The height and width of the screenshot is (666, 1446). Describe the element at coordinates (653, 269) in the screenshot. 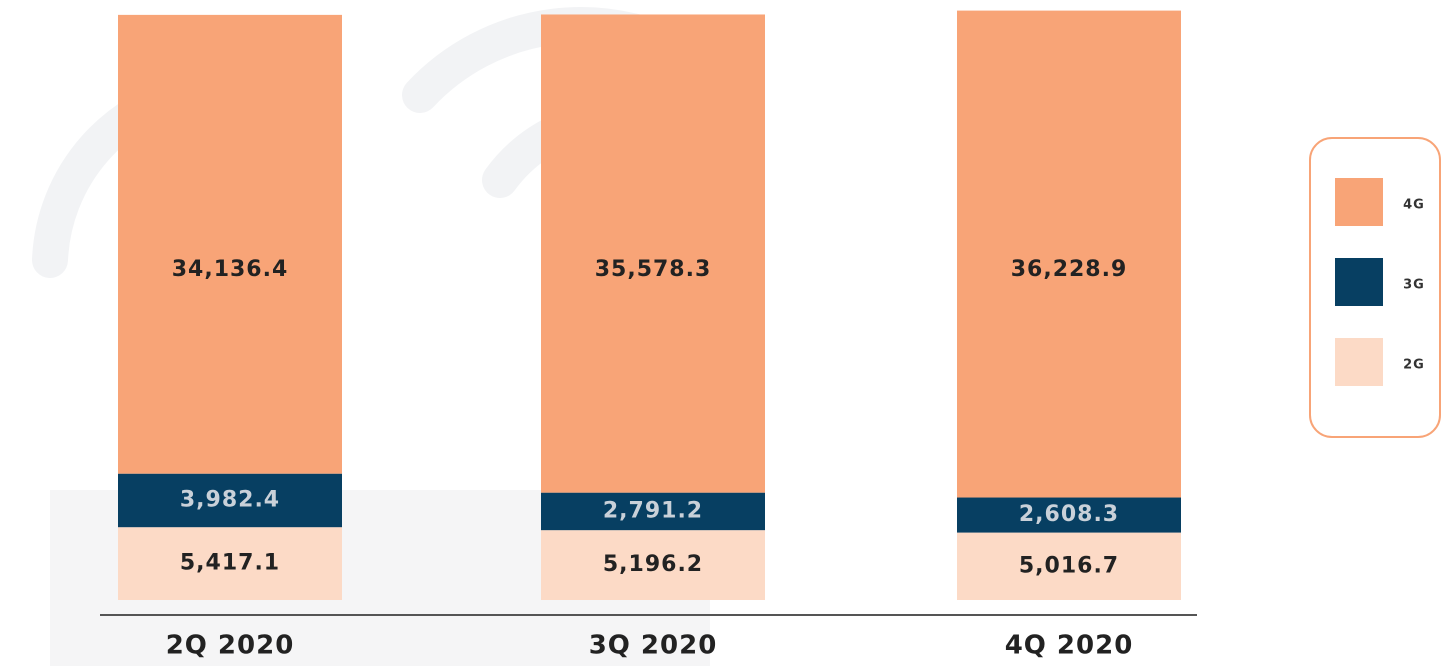

I see `value-label: 35,578.3` at that location.